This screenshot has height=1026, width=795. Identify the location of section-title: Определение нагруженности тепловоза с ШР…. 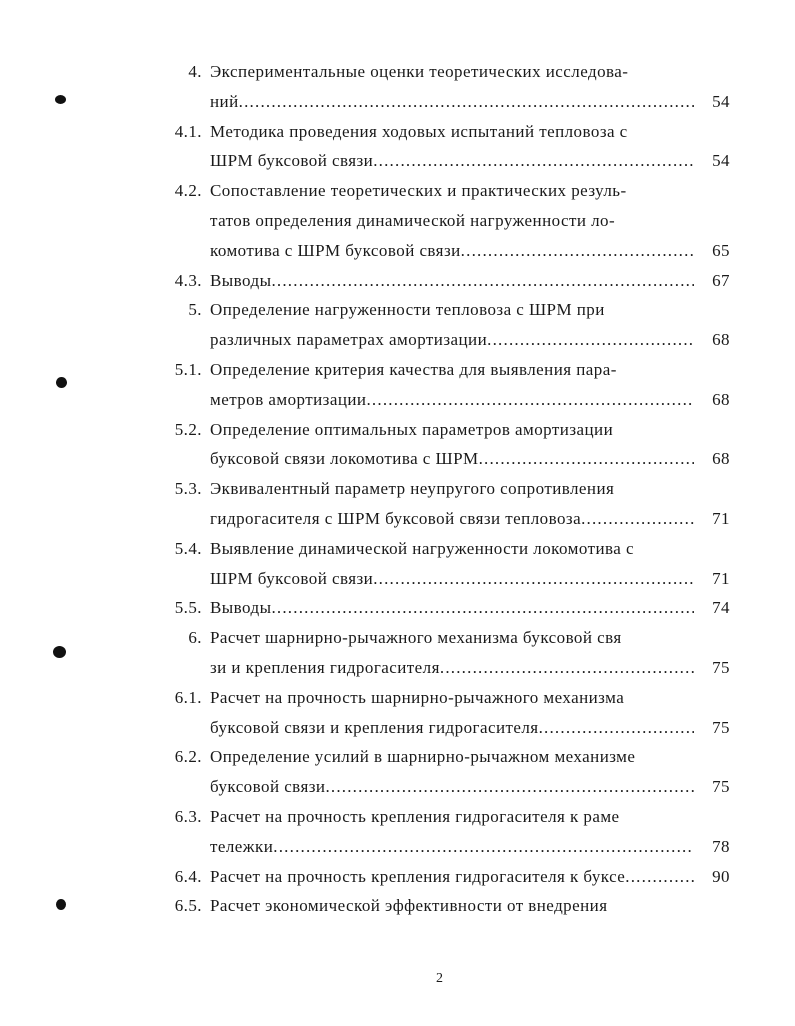
(407, 310).